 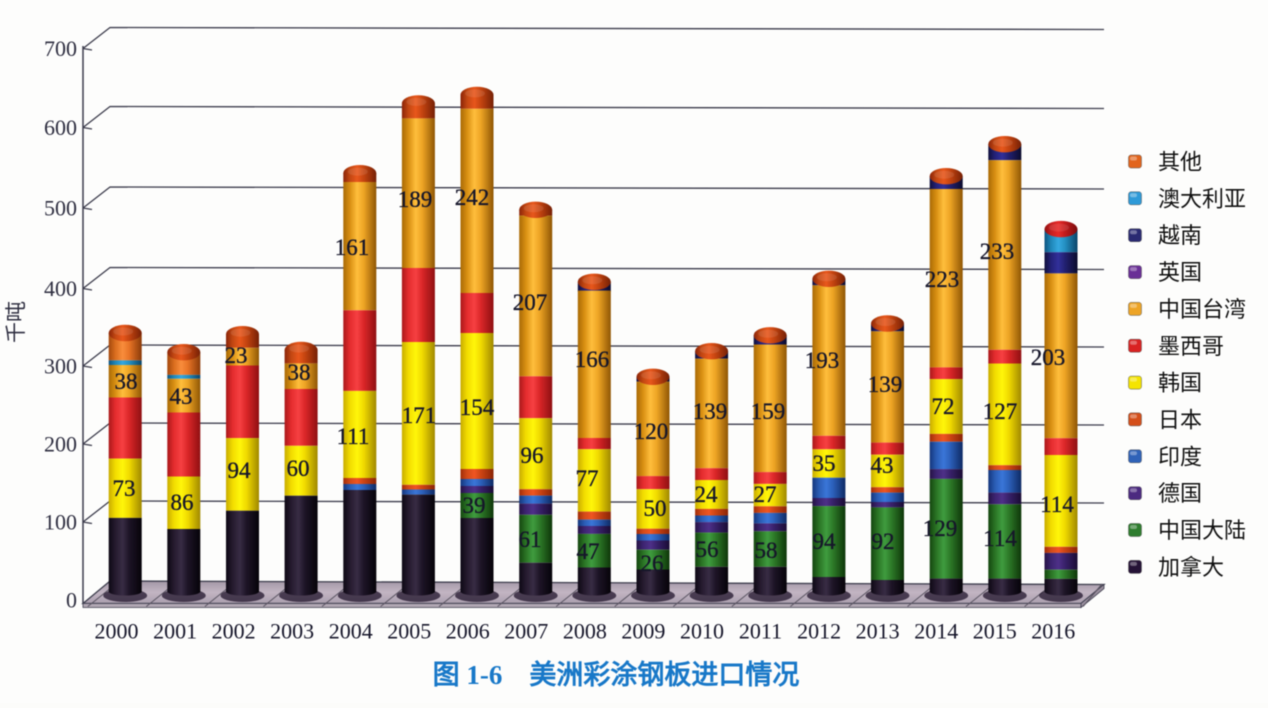 What do you see at coordinates (702, 631) in the screenshot?
I see `svg-text: 2010` at bounding box center [702, 631].